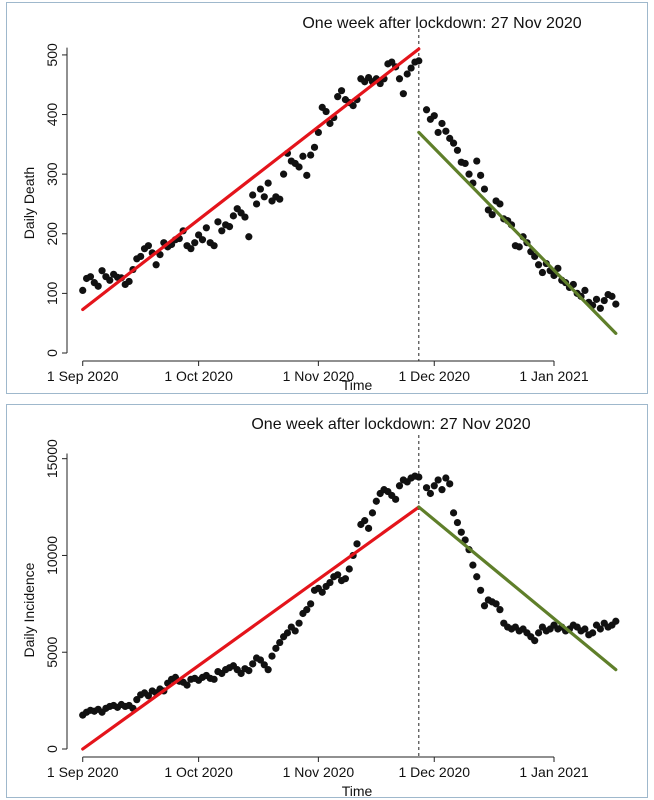  Describe the element at coordinates (52, 458) in the screenshot. I see `y-tick-label: 15000` at that location.